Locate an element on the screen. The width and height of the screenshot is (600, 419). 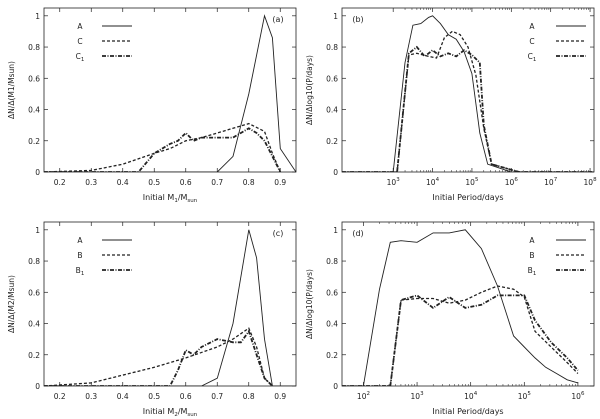
panel-a-xtick-label: 0.7 is located at coordinates (217, 182).